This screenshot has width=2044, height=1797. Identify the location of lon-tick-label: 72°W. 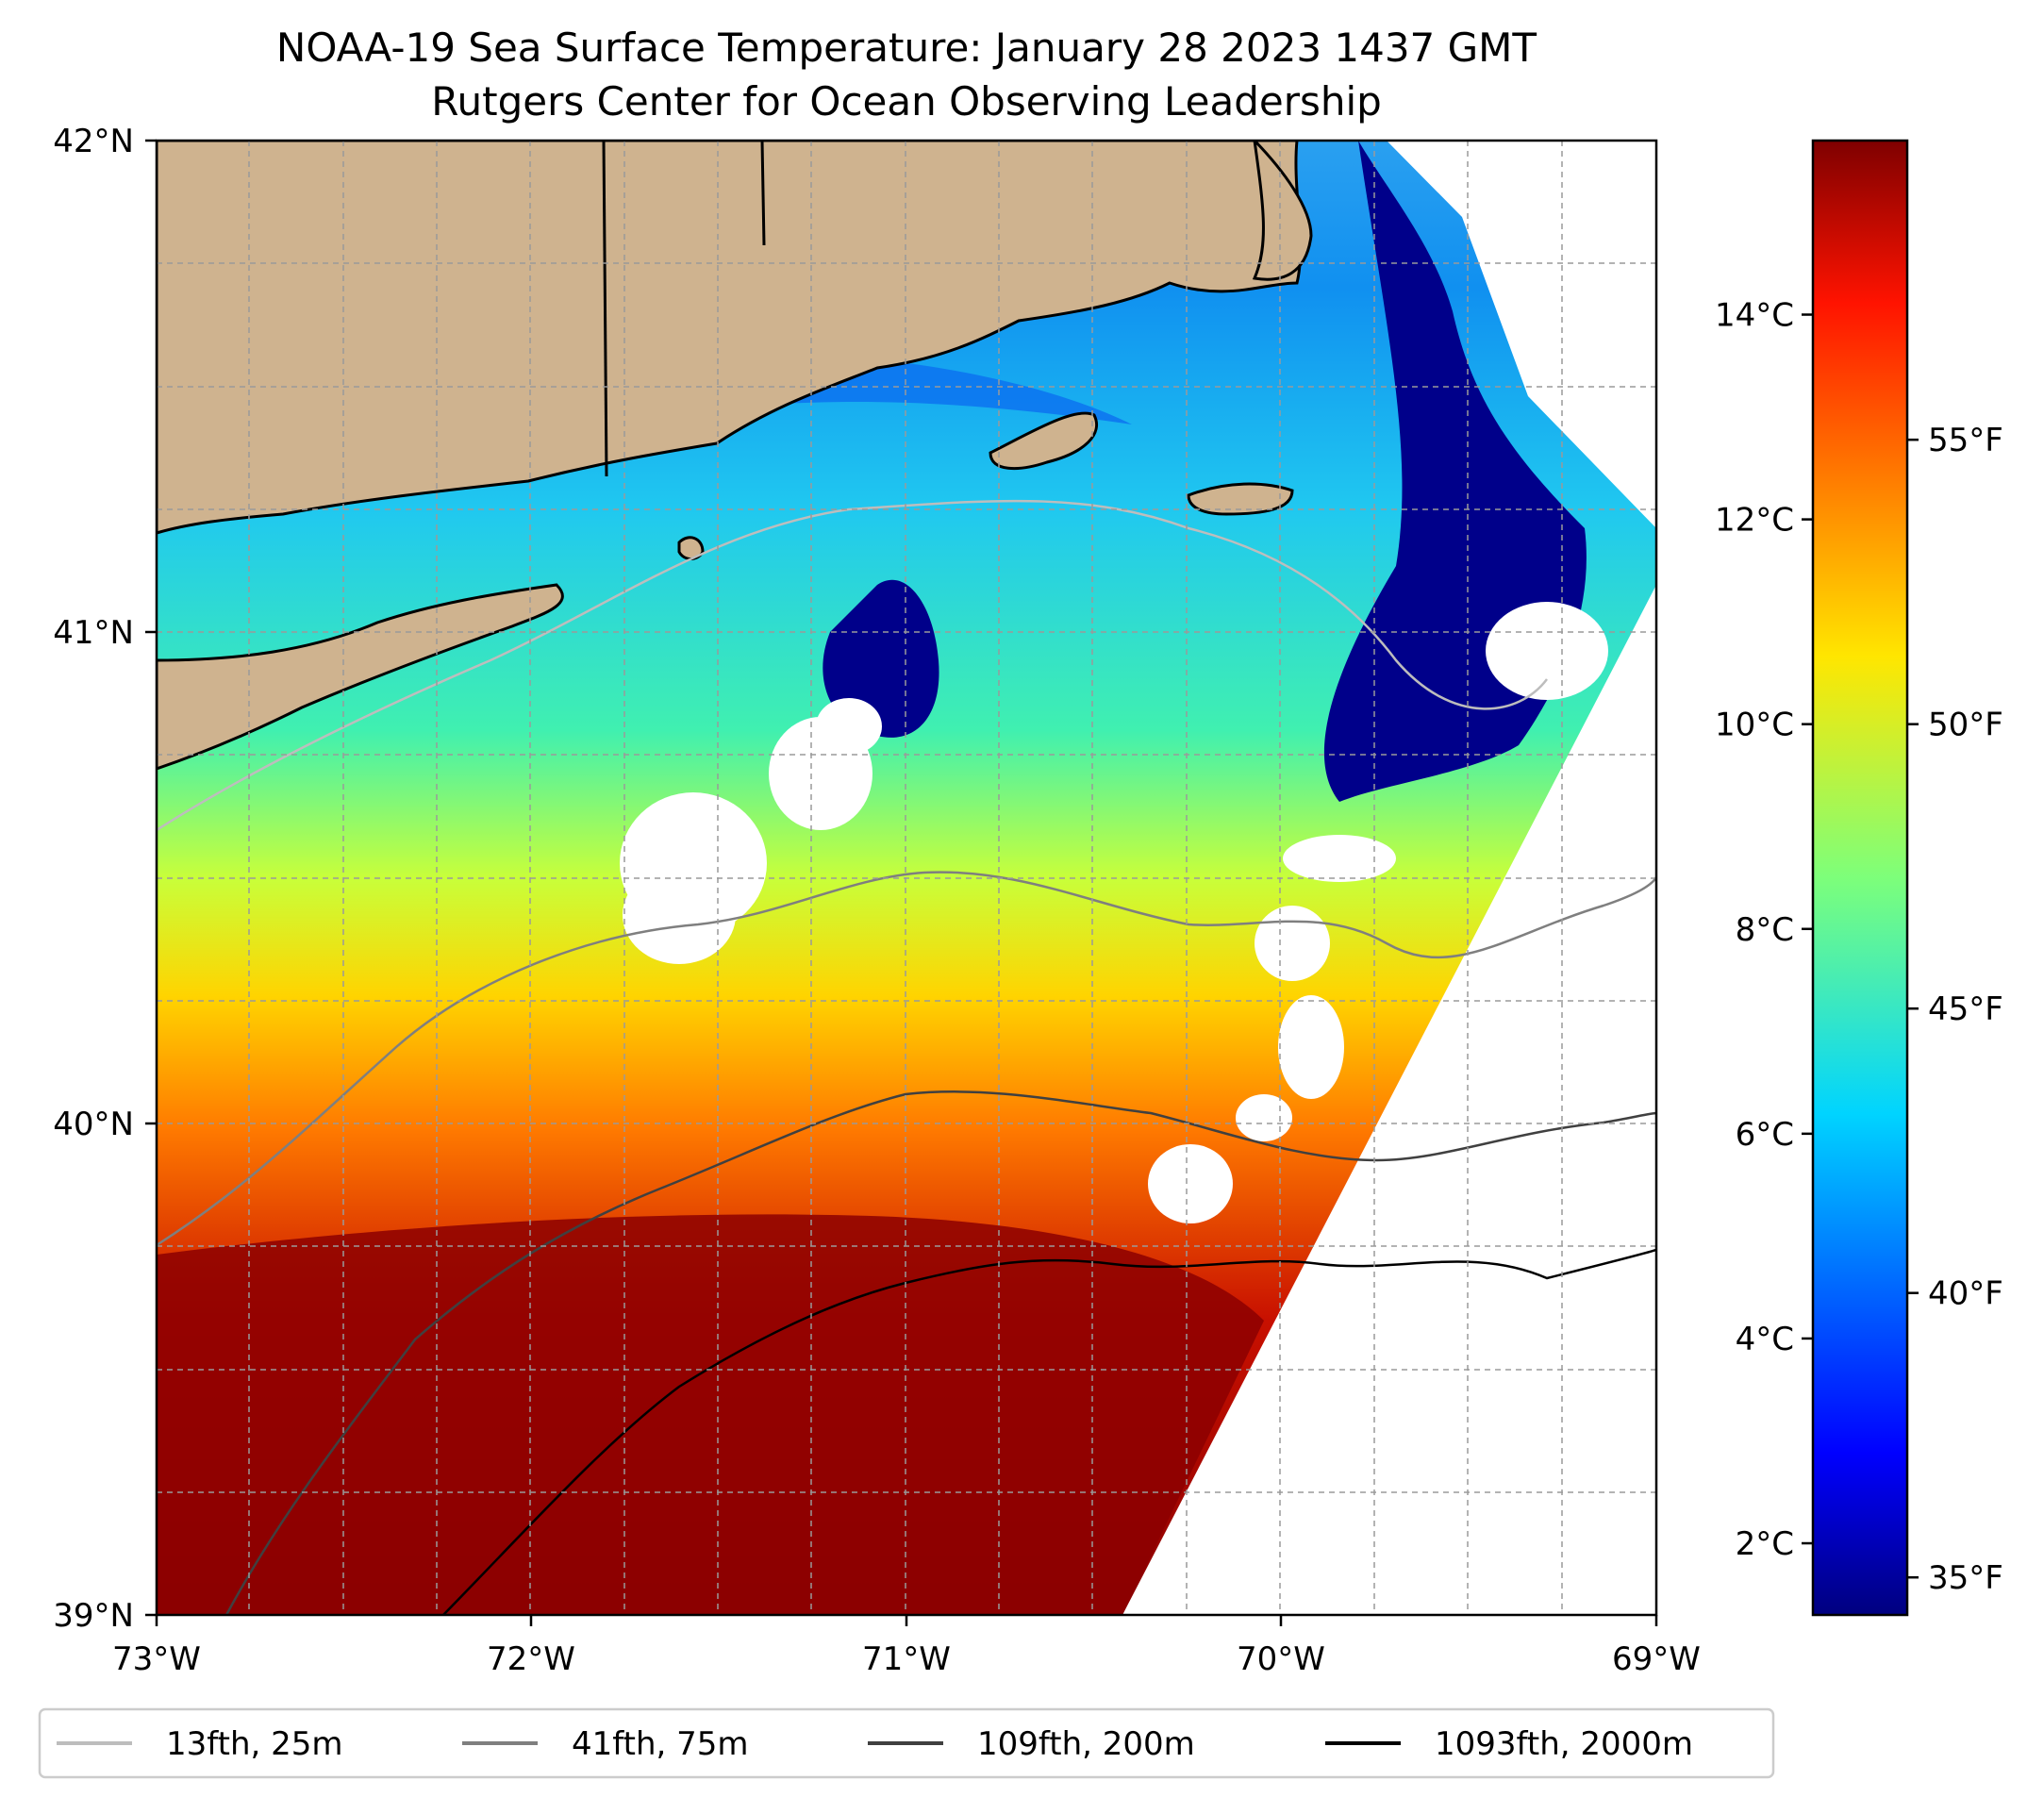
(531, 1659).